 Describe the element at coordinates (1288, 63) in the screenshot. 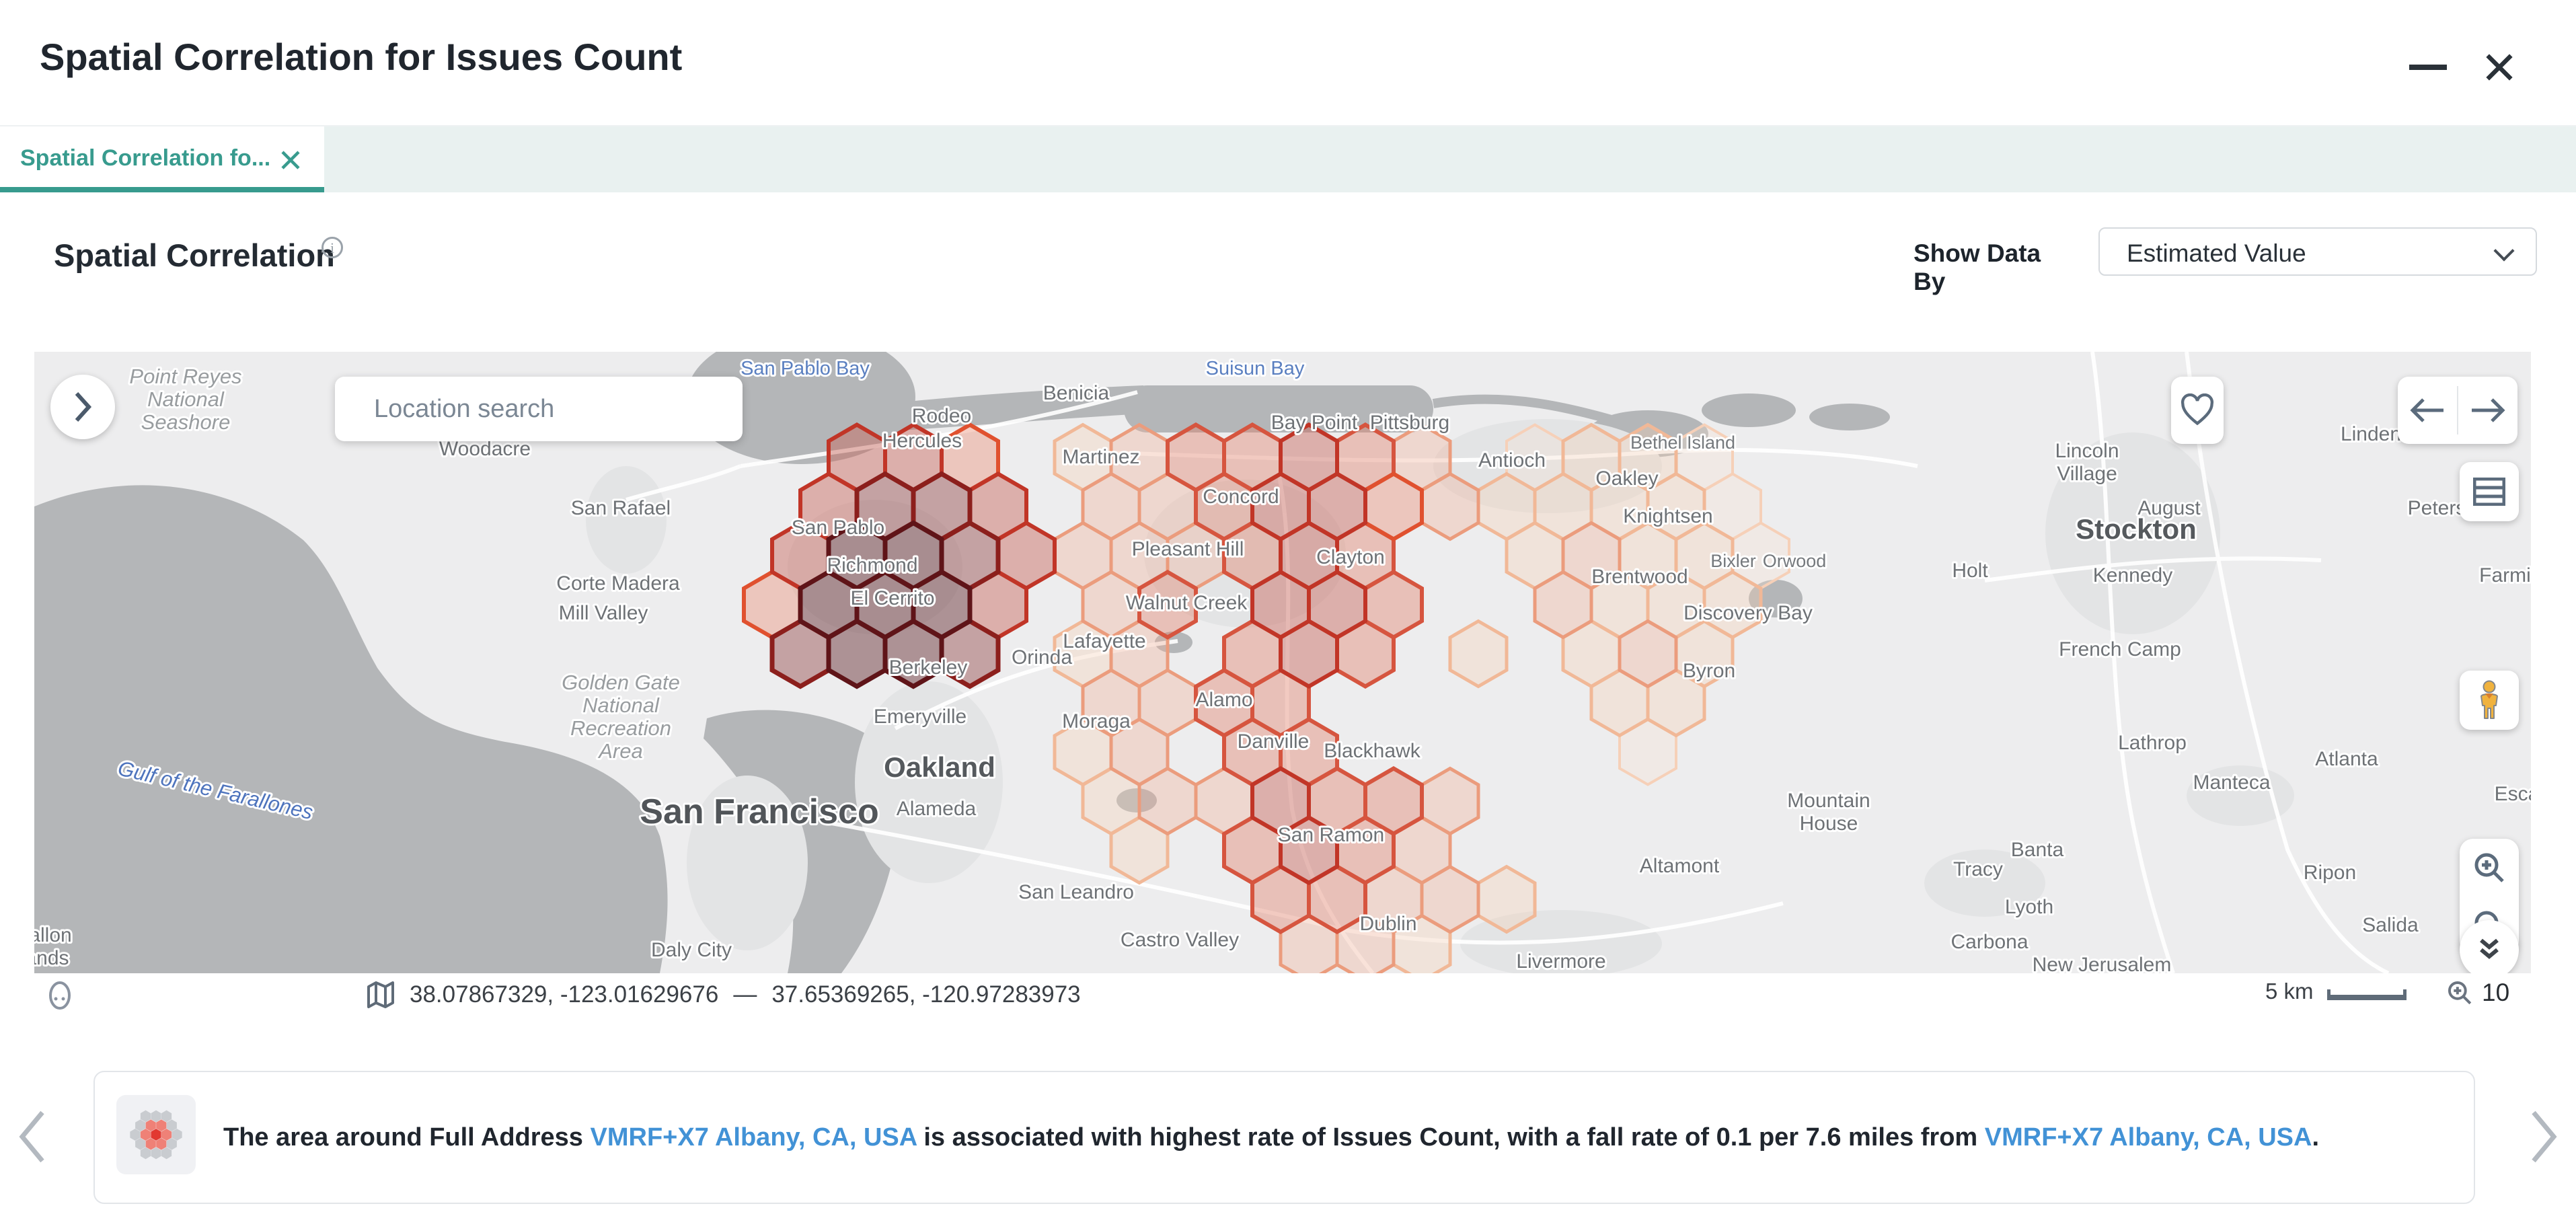

I see `window-header: Spatial Correlation for Issues Count` at that location.